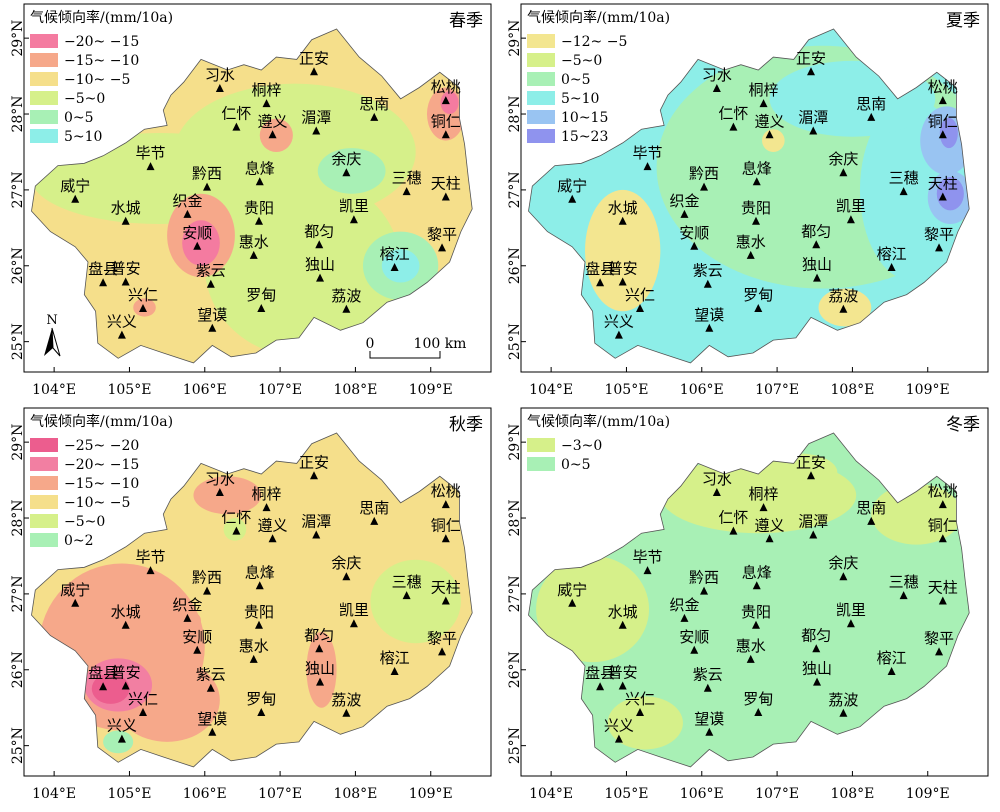 Image resolution: width=1000 pixels, height=812 pixels. I want to click on scale-bar, so click(405, 355).